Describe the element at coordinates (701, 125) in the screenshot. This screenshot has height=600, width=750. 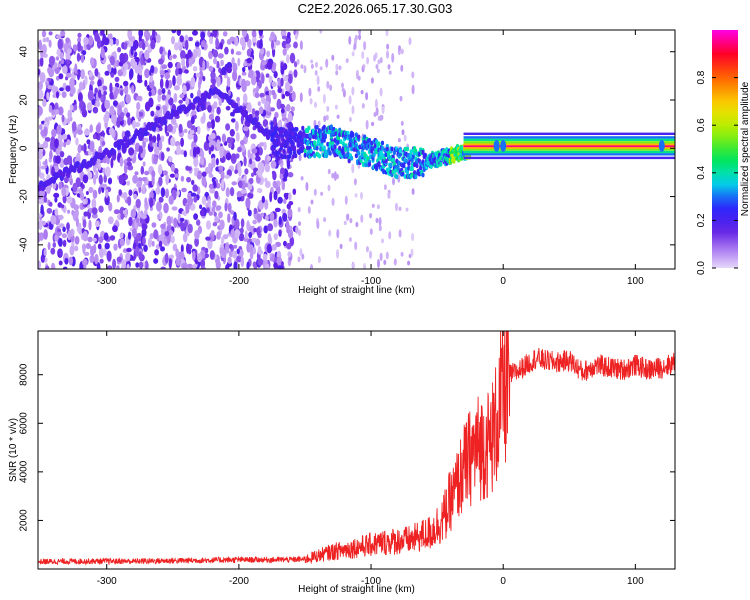
I see `colorbar-tick-label: 0.6` at that location.